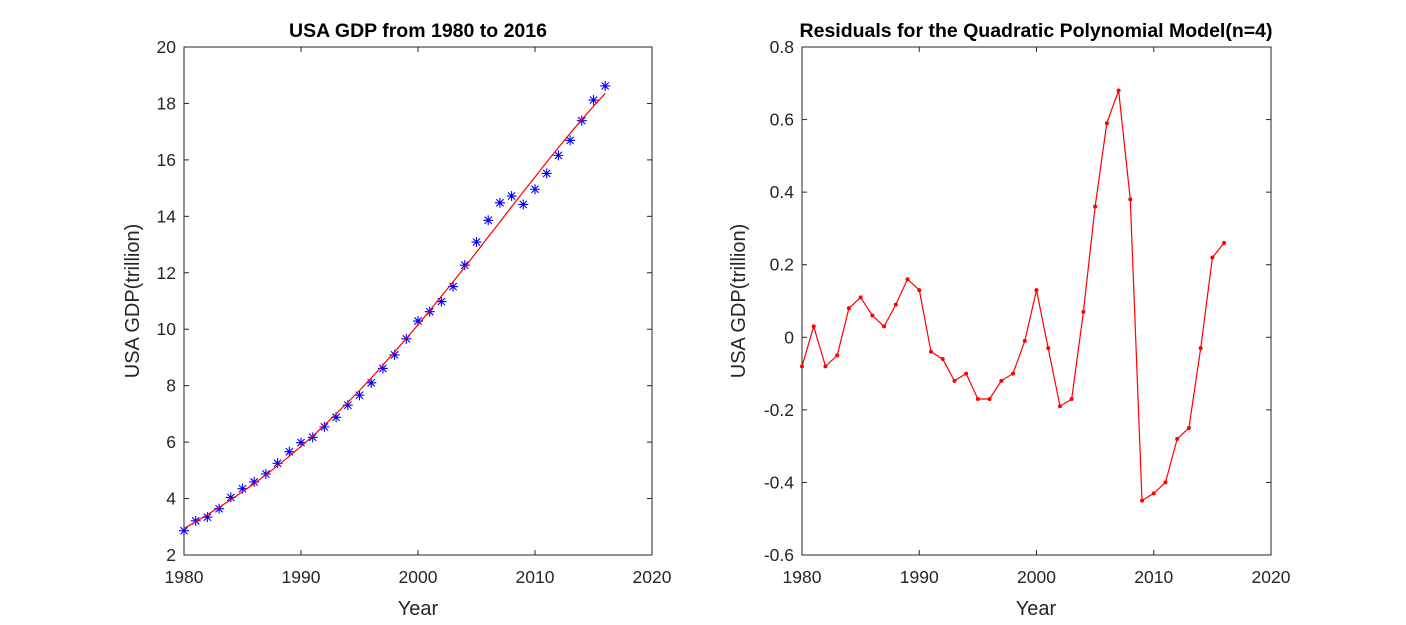 This screenshot has width=1406, height=625. I want to click on y-tick-label: -0.4, so click(779, 482).